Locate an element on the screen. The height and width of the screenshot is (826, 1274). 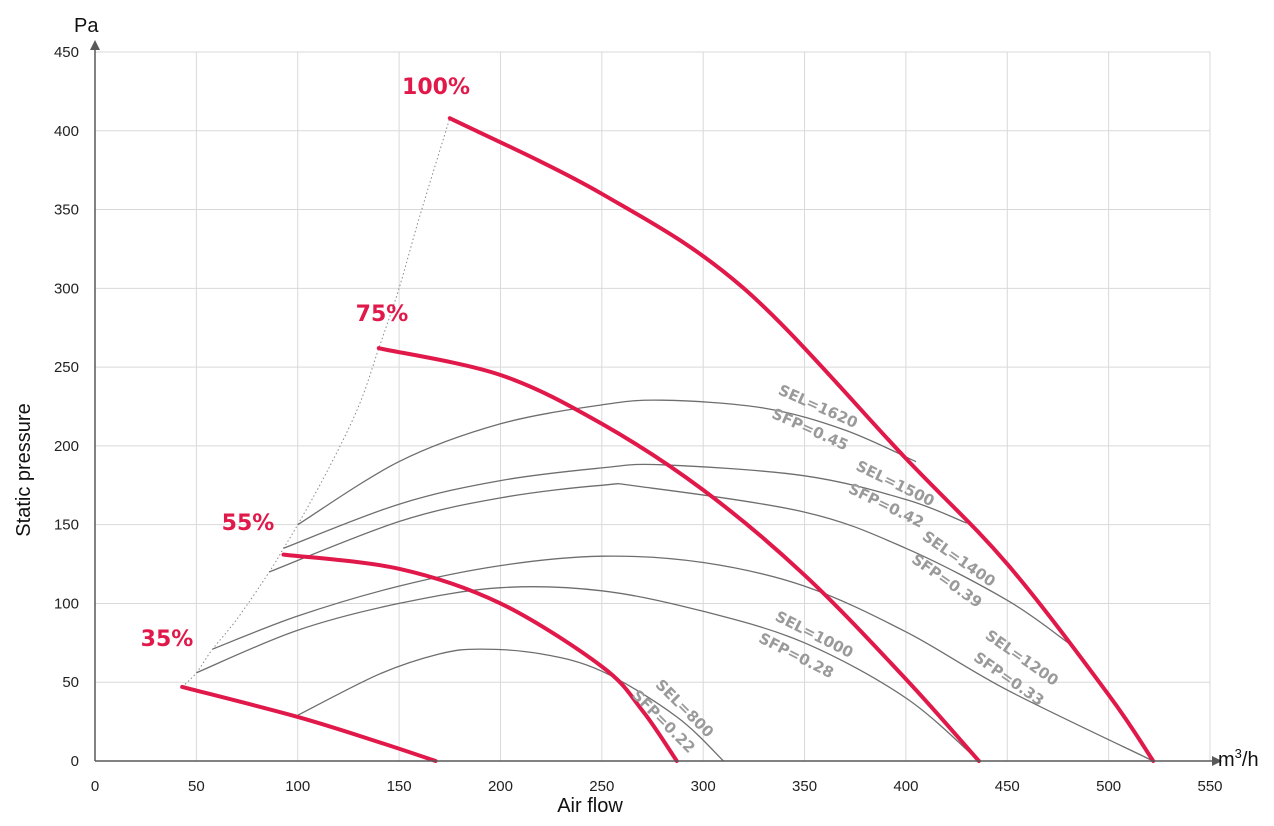
speed-label: 75% is located at coordinates (382, 314).